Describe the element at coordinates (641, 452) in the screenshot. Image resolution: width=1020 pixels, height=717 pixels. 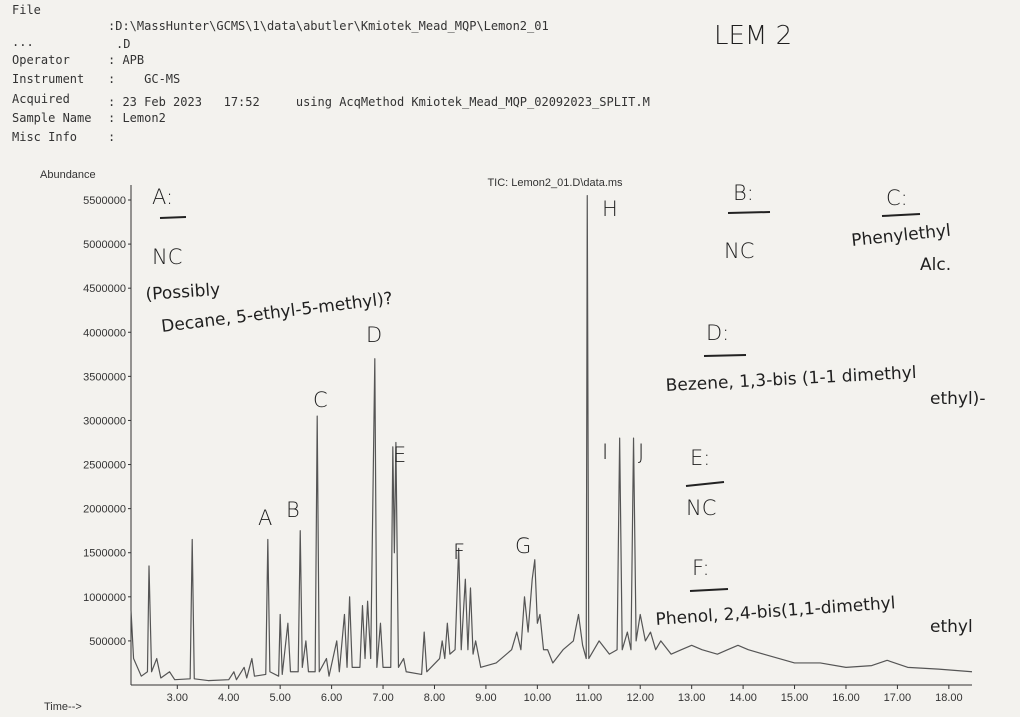
I see `peak-label: J` at that location.